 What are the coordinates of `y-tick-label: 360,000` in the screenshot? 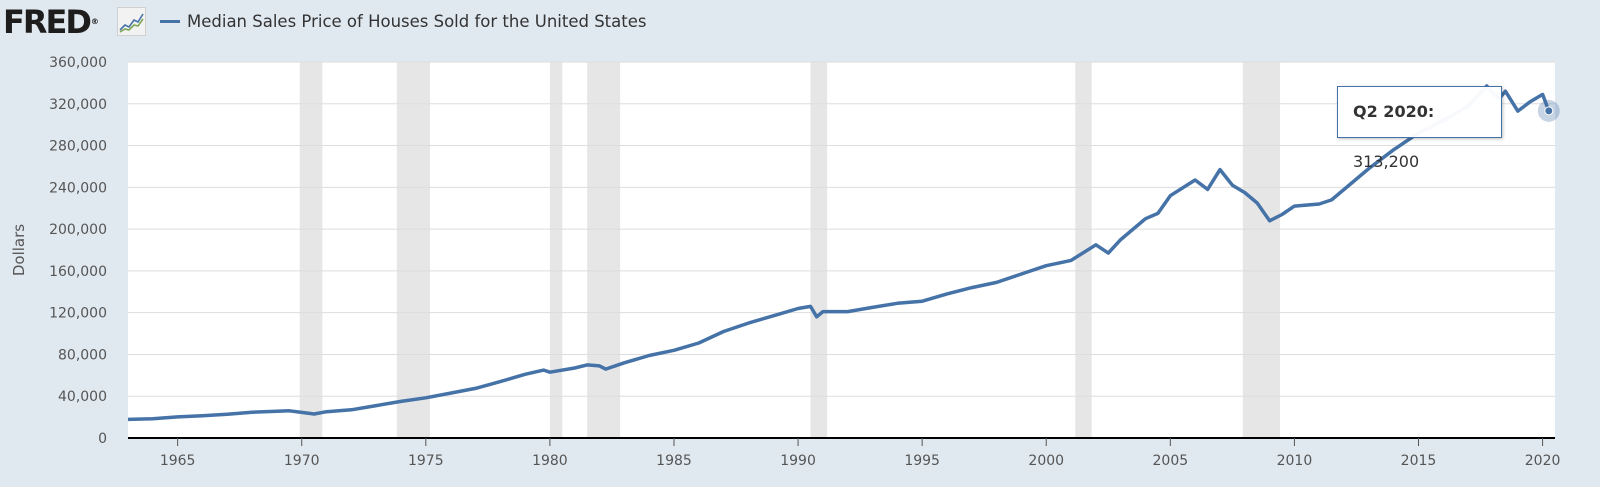 It's located at (78, 63).